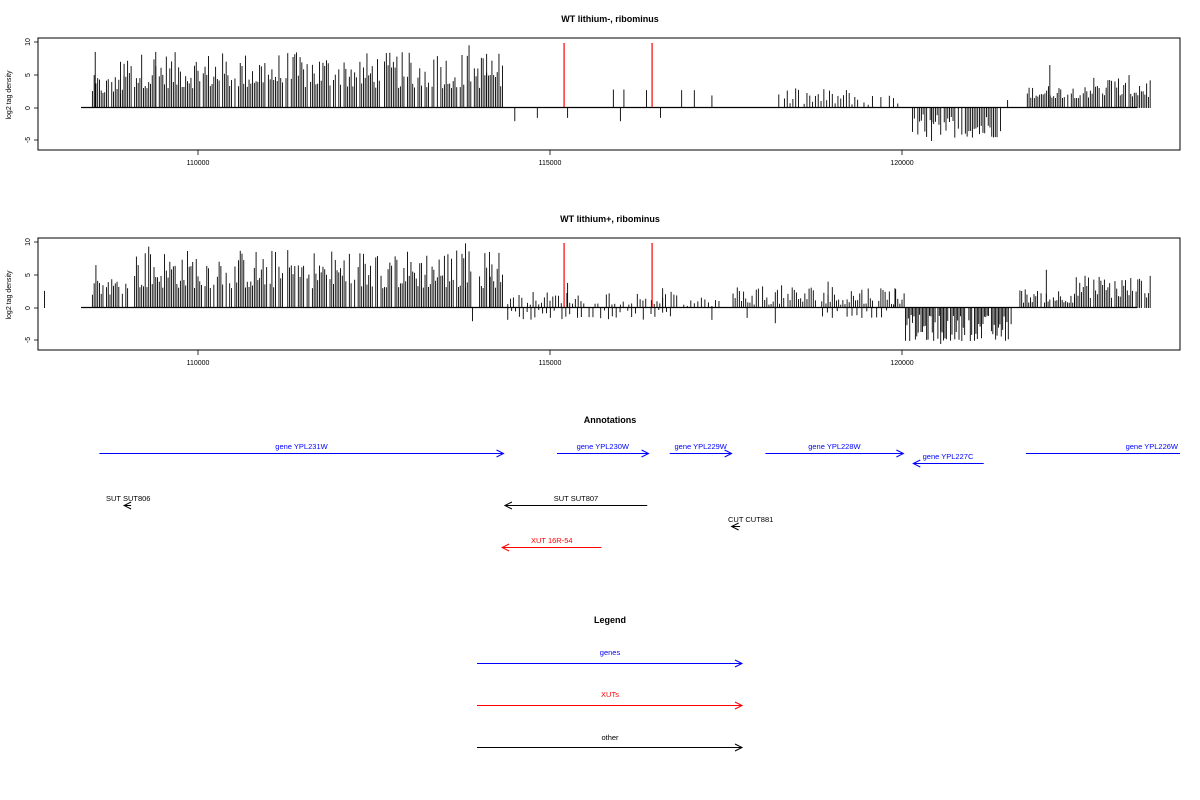 The height and width of the screenshot is (800, 1200). Describe the element at coordinates (610, 219) in the screenshot. I see `panel-2-title: WT lithium+, ribominus` at that location.